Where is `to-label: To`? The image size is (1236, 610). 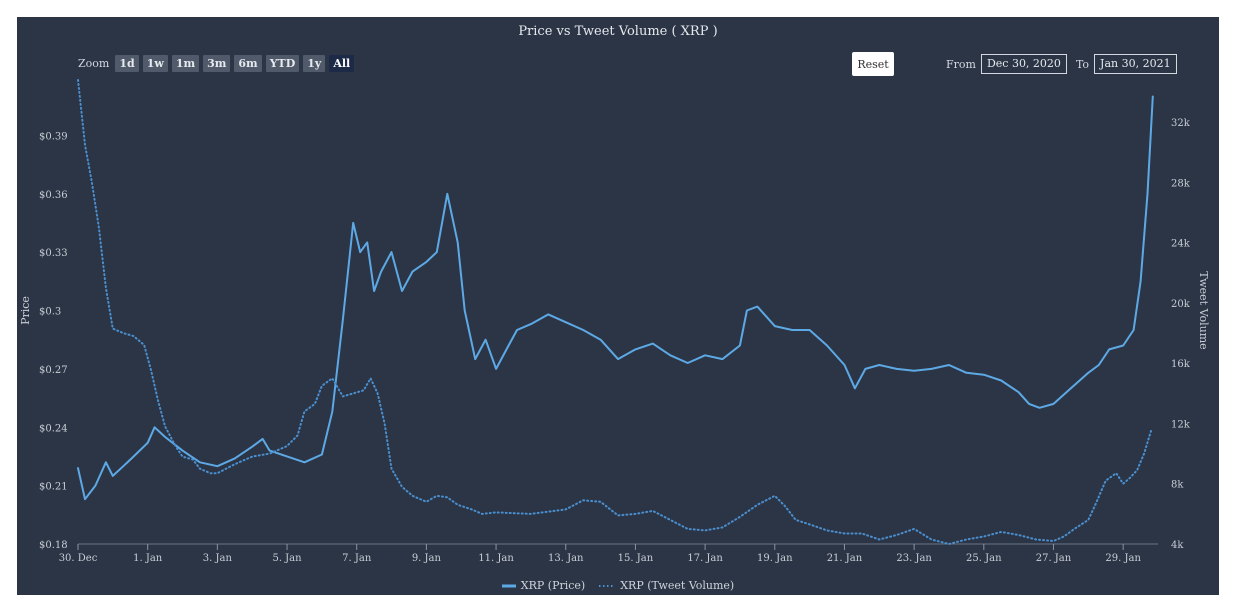
to-label: To is located at coordinates (1082, 64).